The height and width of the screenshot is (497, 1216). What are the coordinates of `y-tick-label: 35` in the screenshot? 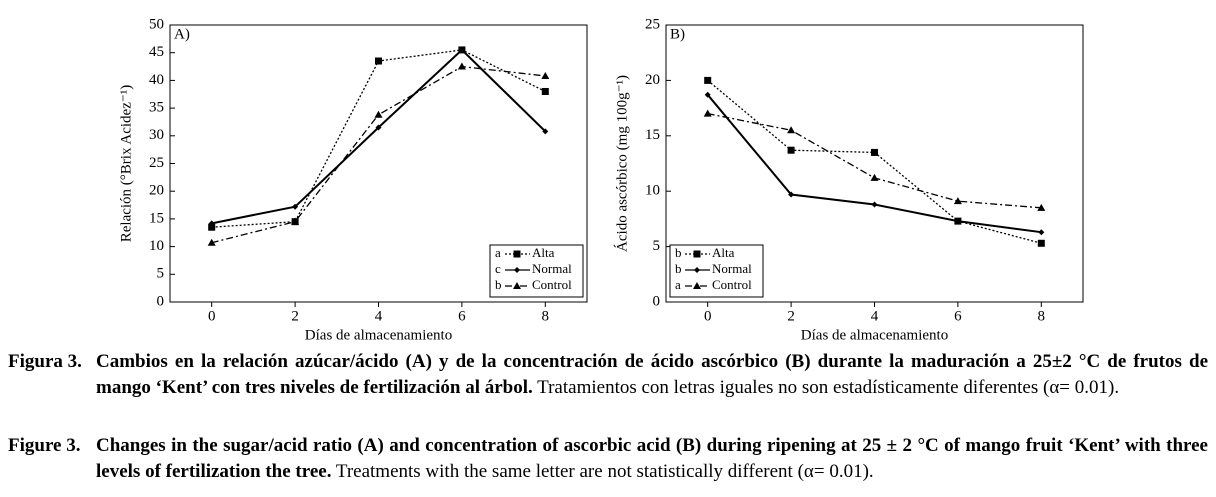 It's located at (156, 108).